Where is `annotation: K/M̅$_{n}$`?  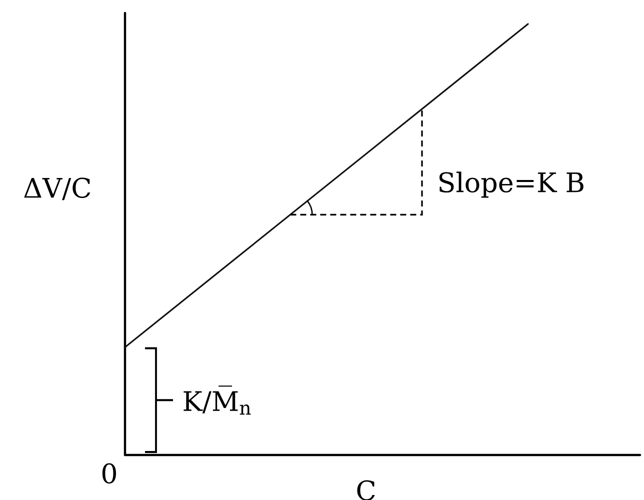
annotation: K/M̅$_{n}$ is located at coordinates (217, 400).